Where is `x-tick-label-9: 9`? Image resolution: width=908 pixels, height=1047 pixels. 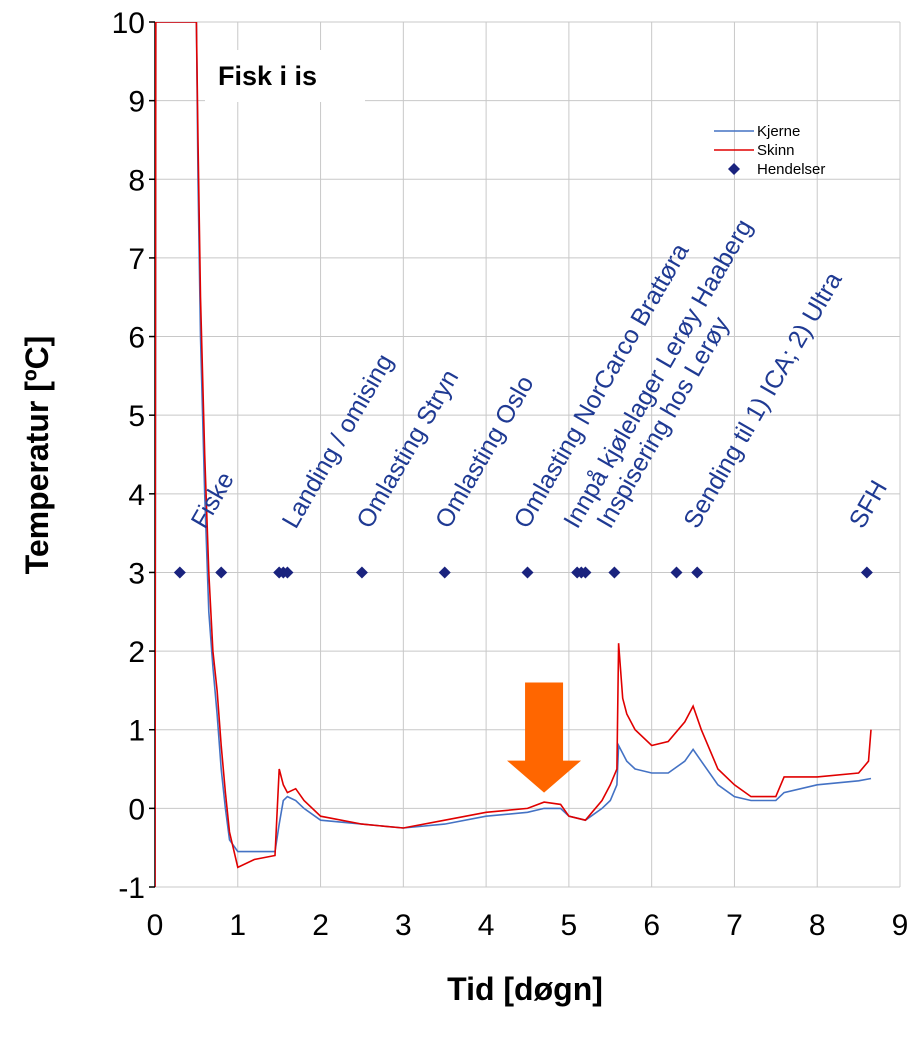
x-tick-label-9: 9 is located at coordinates (900, 925).